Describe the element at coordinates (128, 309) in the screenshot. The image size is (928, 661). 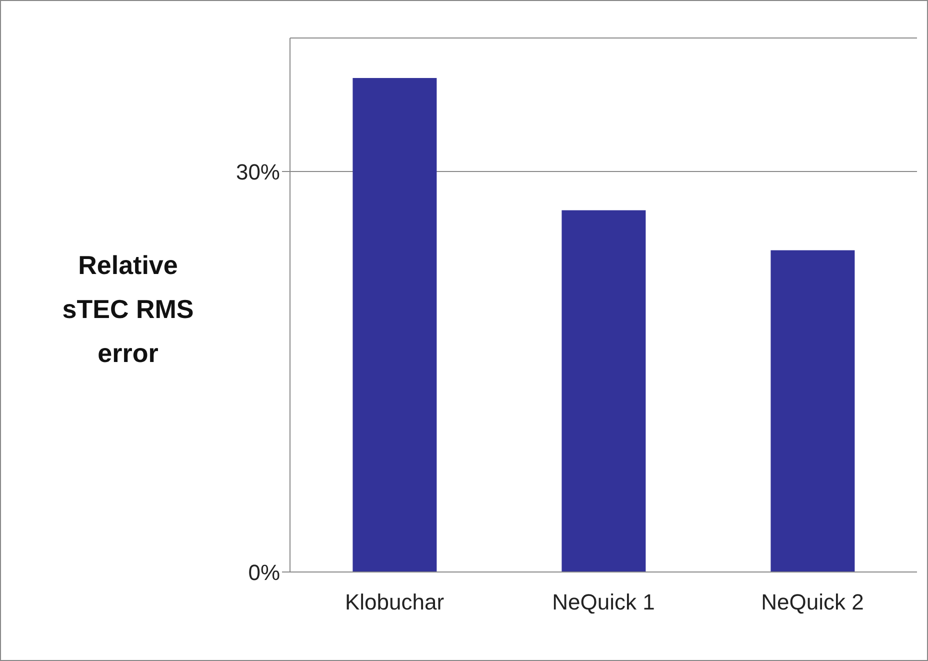
I see `y-axis-title: Relative sTEC RMS error` at that location.